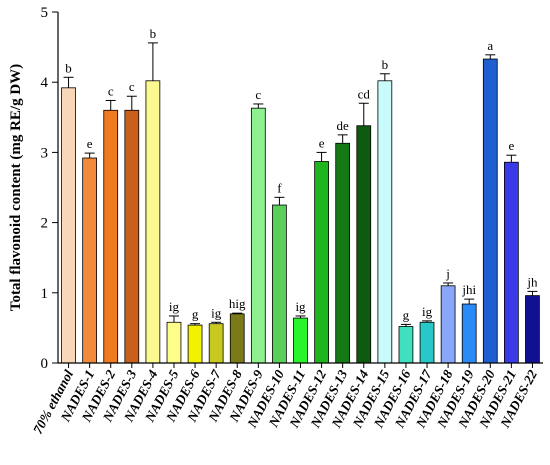  What do you see at coordinates (532, 281) in the screenshot?
I see `significance-label: jh` at bounding box center [532, 281].